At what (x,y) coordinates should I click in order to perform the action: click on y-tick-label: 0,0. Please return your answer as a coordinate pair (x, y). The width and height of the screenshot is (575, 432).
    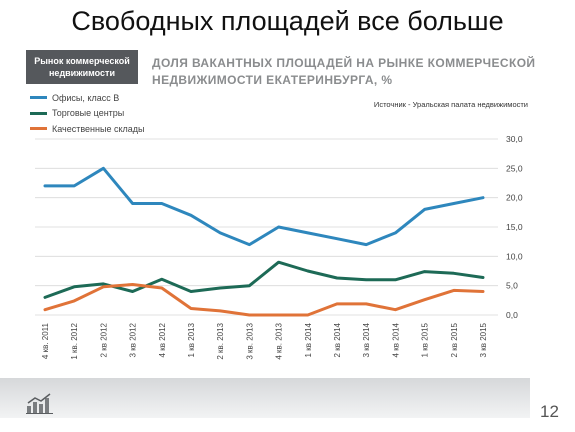
    Looking at the image, I should click on (512, 315).